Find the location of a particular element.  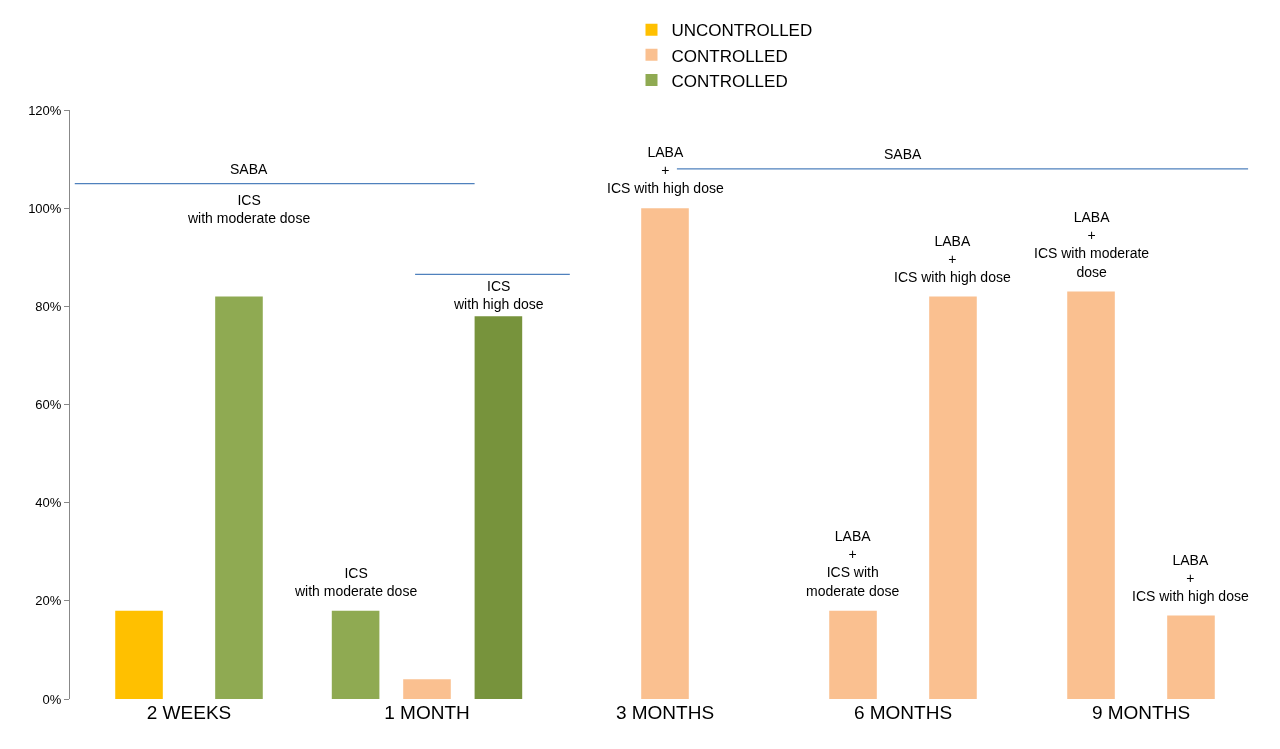

x-tick-label: 6 MONTHS is located at coordinates (903, 712).